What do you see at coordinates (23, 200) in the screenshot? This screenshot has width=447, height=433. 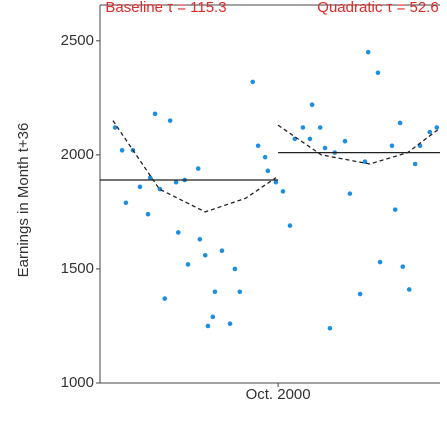 I see `y-axis-label: Earnings in Month t+36` at bounding box center [23, 200].